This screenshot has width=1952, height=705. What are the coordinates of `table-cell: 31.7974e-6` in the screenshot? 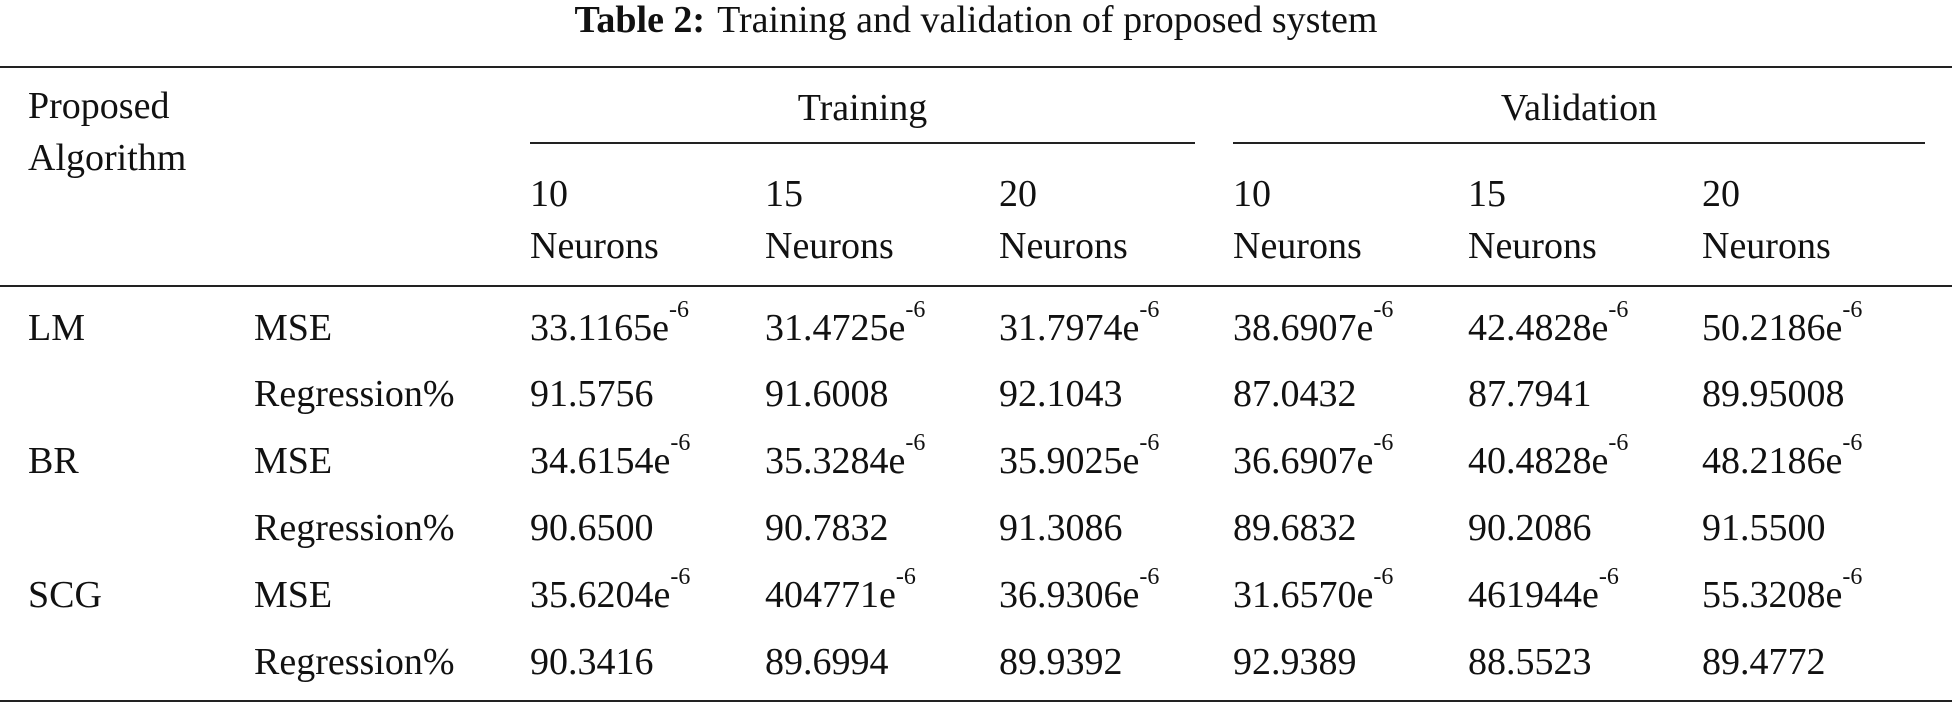 It's located at (1079, 326).